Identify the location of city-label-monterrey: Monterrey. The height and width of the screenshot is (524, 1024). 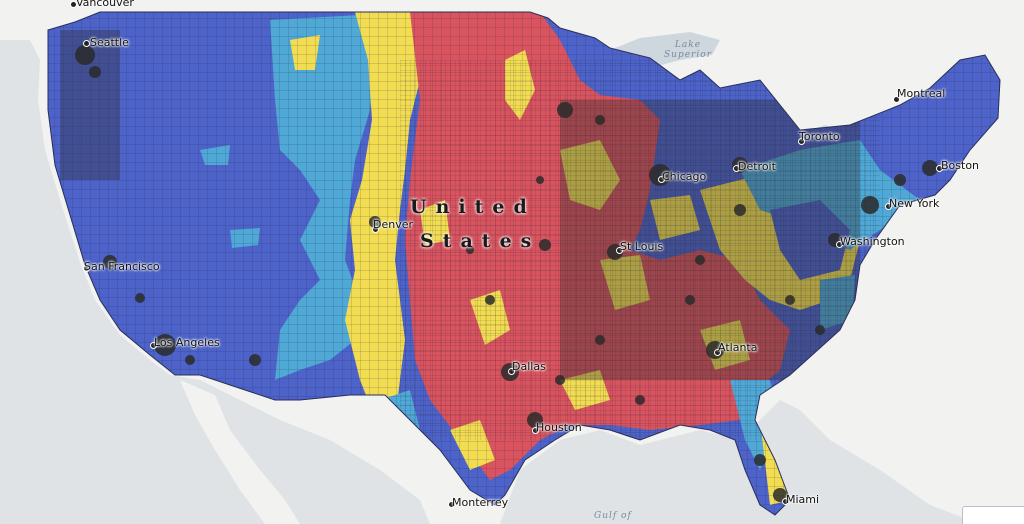
(480, 502).